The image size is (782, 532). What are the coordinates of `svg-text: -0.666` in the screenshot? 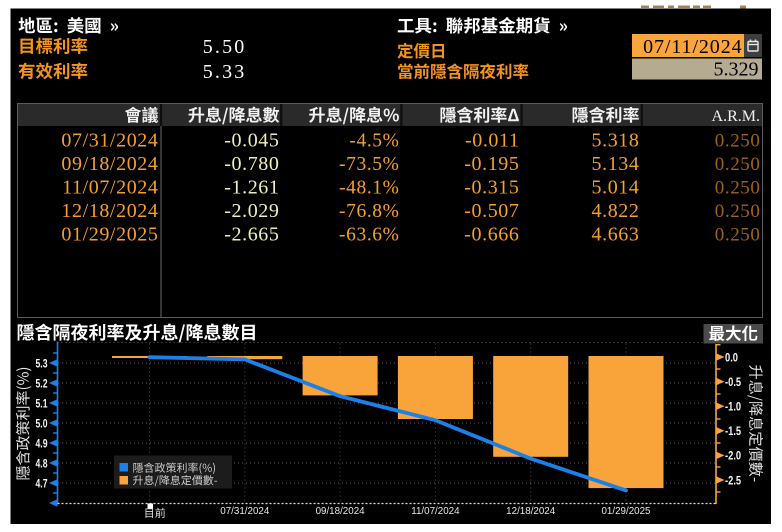 It's located at (491, 235).